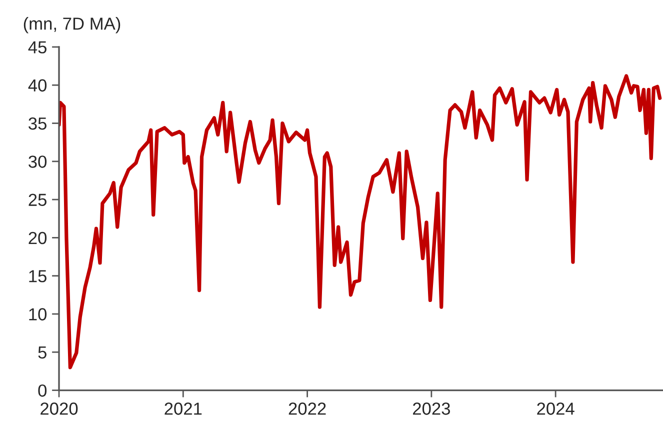 The image size is (663, 427). What do you see at coordinates (72, 25) in the screenshot?
I see `y-axis-title: (mn, 7D MA)` at bounding box center [72, 25].